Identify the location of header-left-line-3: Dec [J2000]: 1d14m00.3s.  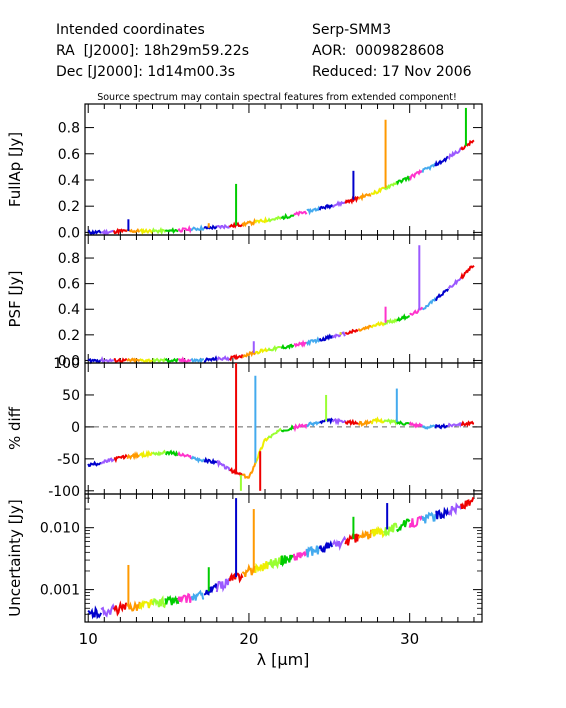
(146, 72).